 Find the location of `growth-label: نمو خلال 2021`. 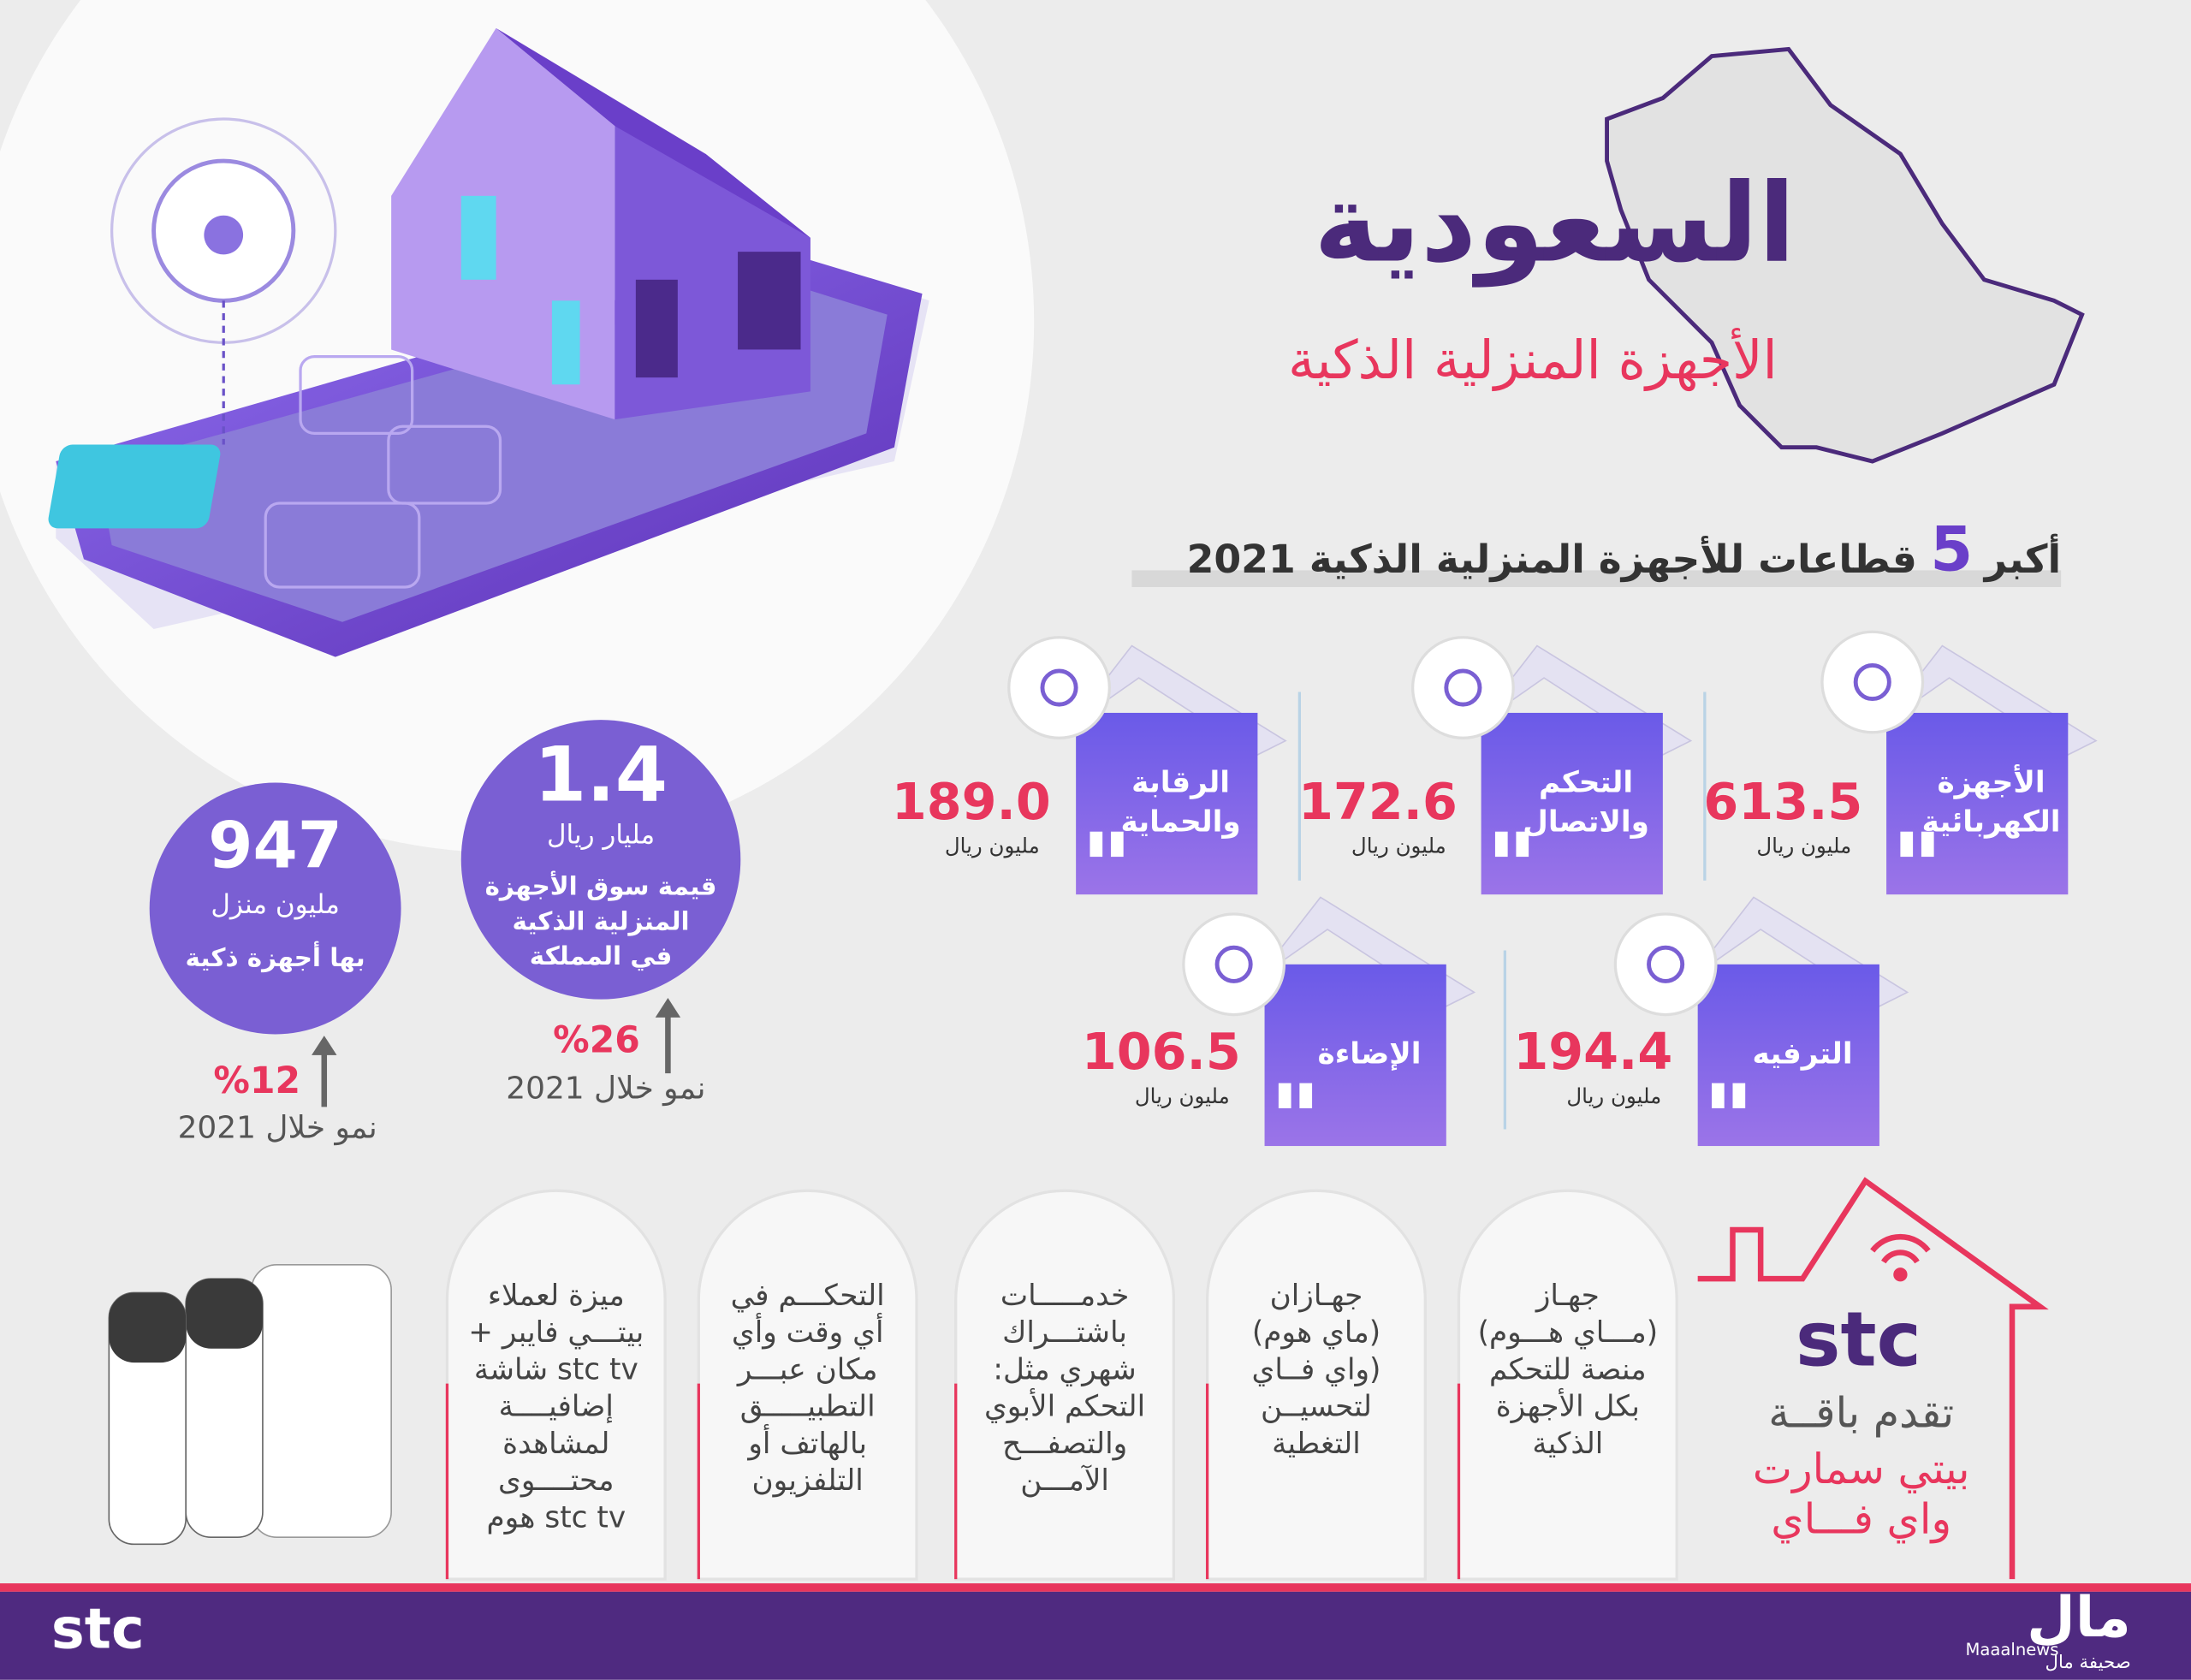

growth-label: نمو خلال 2021 is located at coordinates (277, 1128).